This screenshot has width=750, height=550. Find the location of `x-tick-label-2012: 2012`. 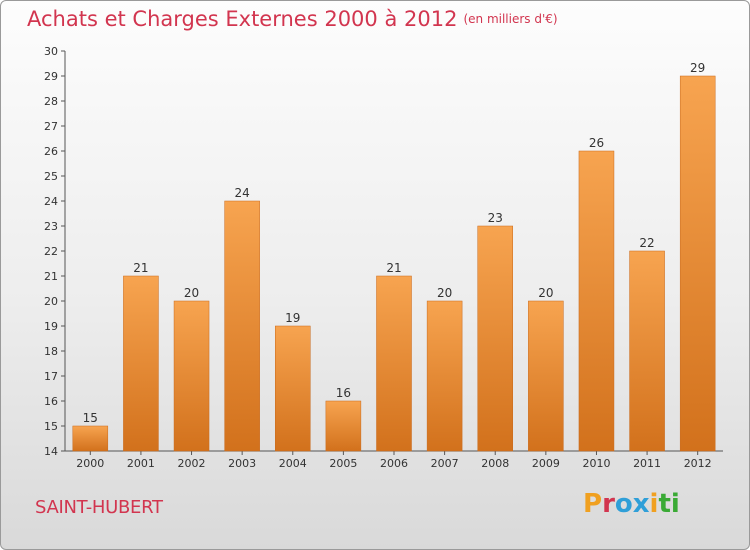

x-tick-label-2012: 2012 is located at coordinates (698, 463).